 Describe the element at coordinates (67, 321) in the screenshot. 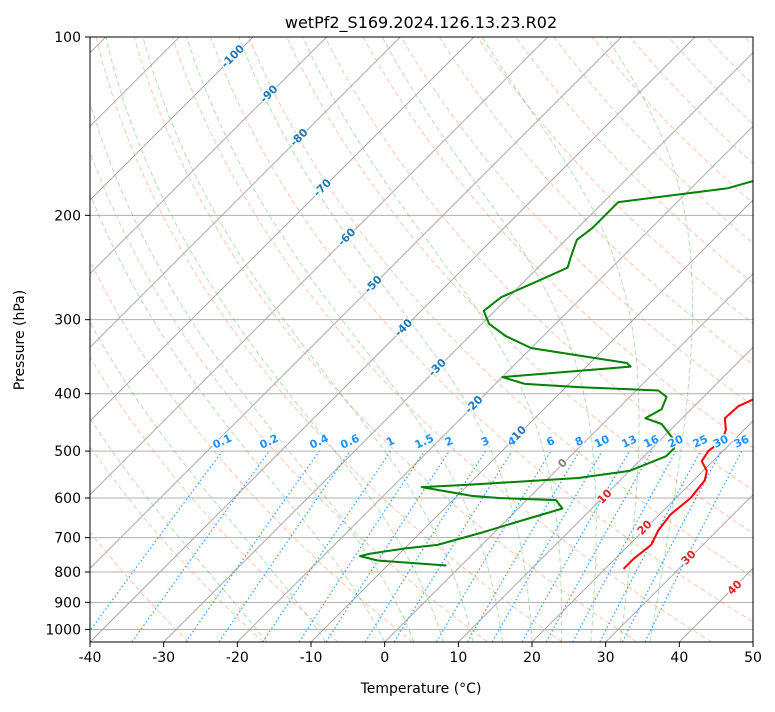

I see `y-tick-label: 300` at that location.